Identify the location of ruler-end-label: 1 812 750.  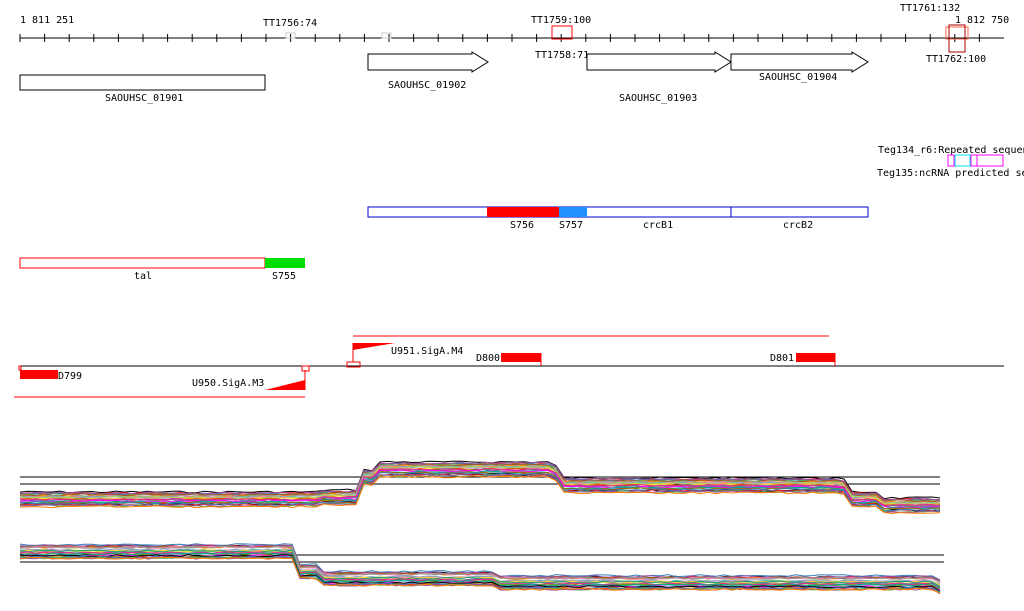
(982, 20).